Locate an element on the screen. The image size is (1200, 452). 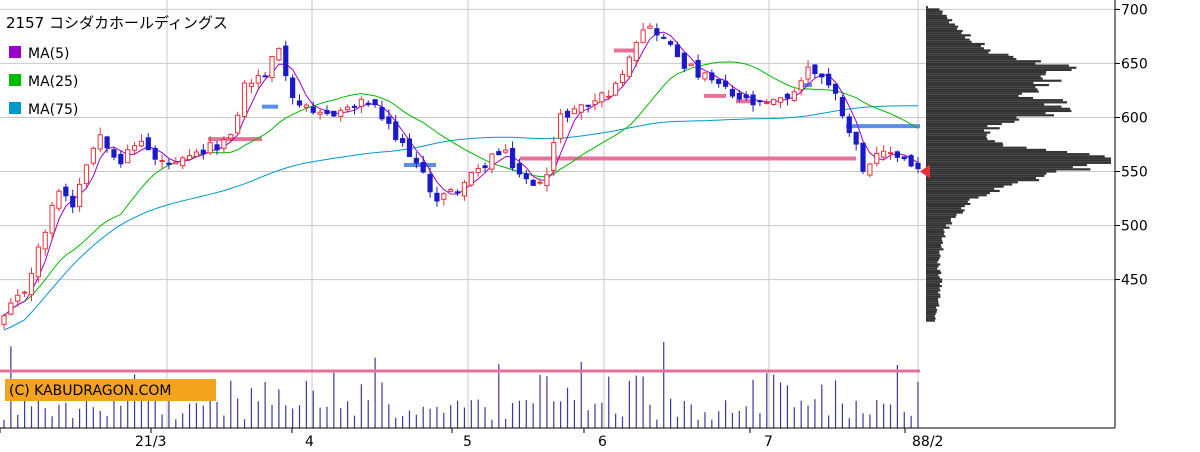
x-tick-label: 5 is located at coordinates (467, 442).